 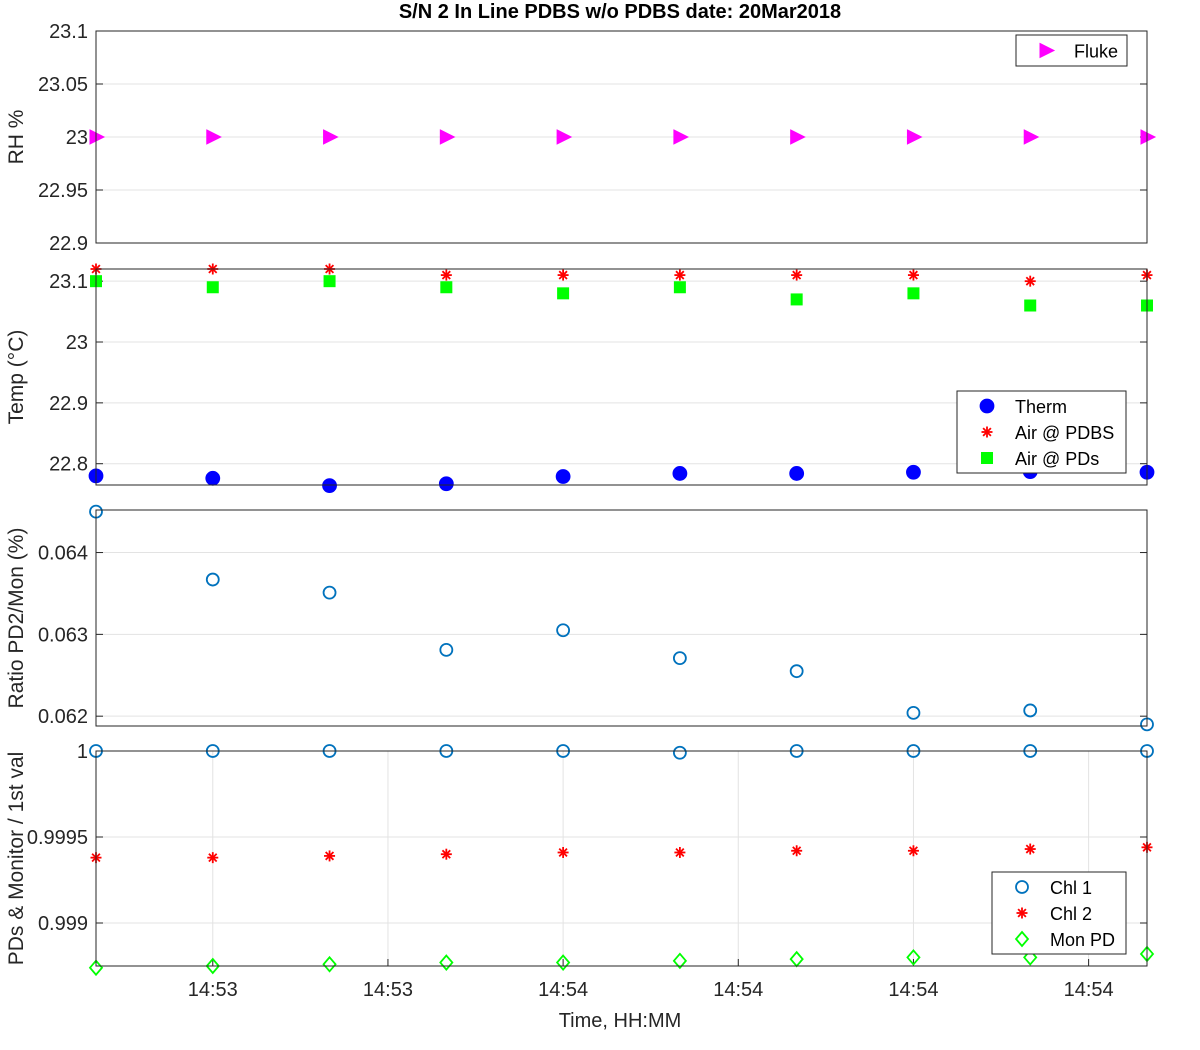 I want to click on panel-4-xtick-label-0: 14:53, so click(x=213, y=990).